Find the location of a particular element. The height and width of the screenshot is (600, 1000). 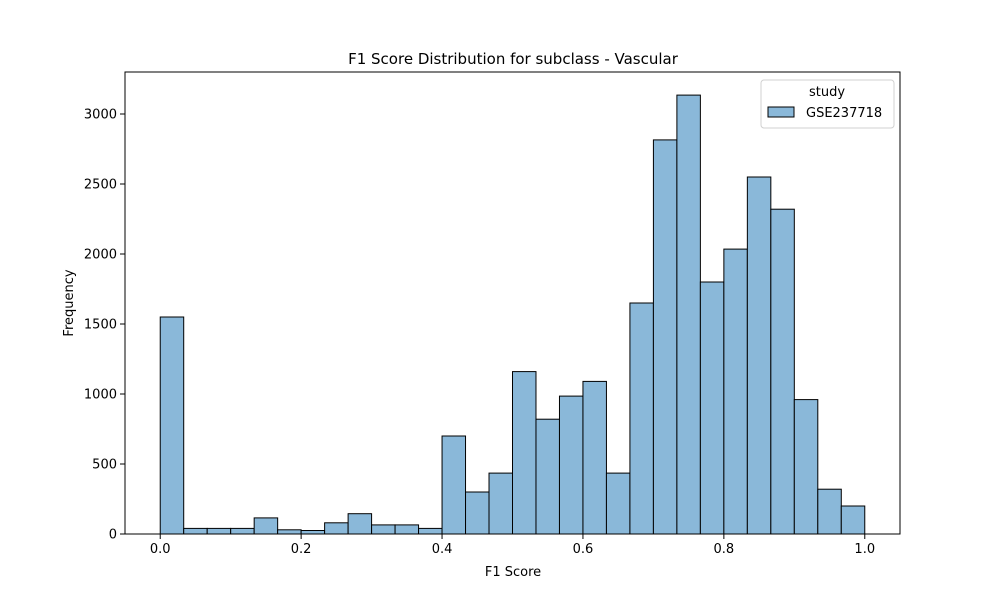

x-tick-label: 0.0 is located at coordinates (160, 549).